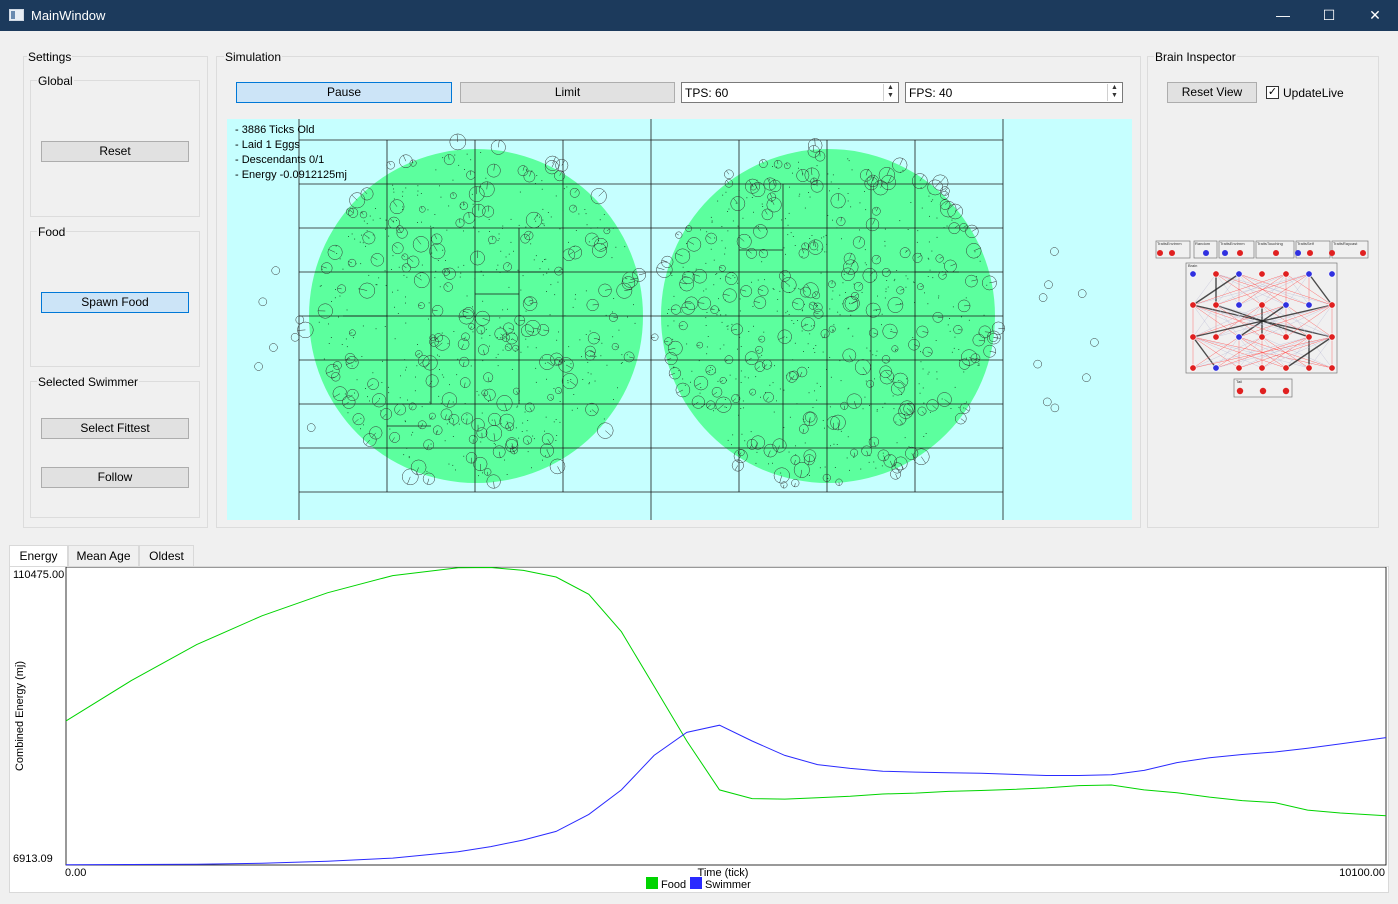  What do you see at coordinates (1014, 92) in the screenshot?
I see `fps-spinbox: FPS: 40 ▲ ▼` at bounding box center [1014, 92].